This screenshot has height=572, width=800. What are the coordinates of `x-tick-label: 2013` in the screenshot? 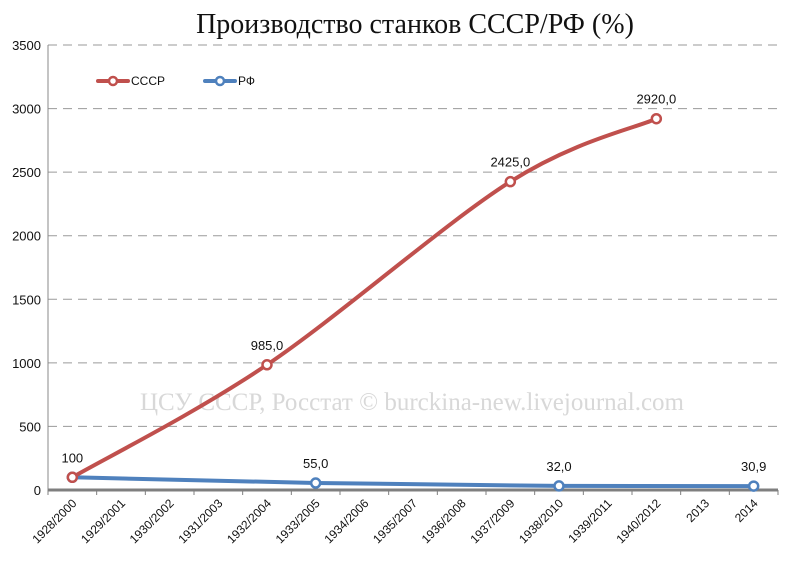 It's located at (697, 510).